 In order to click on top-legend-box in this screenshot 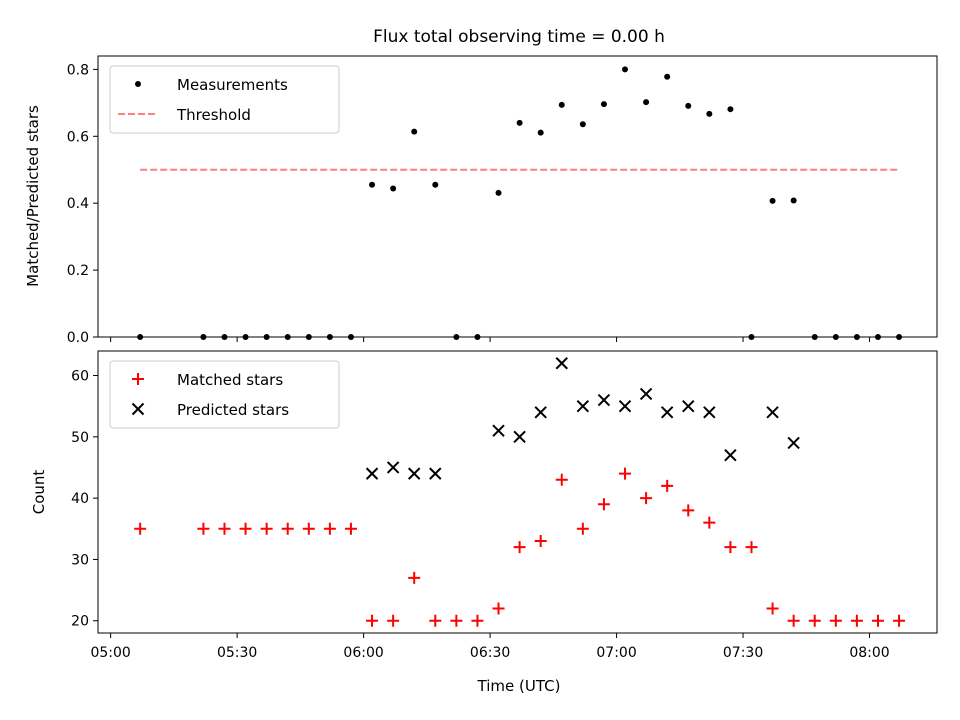, I will do `click(224, 99)`.